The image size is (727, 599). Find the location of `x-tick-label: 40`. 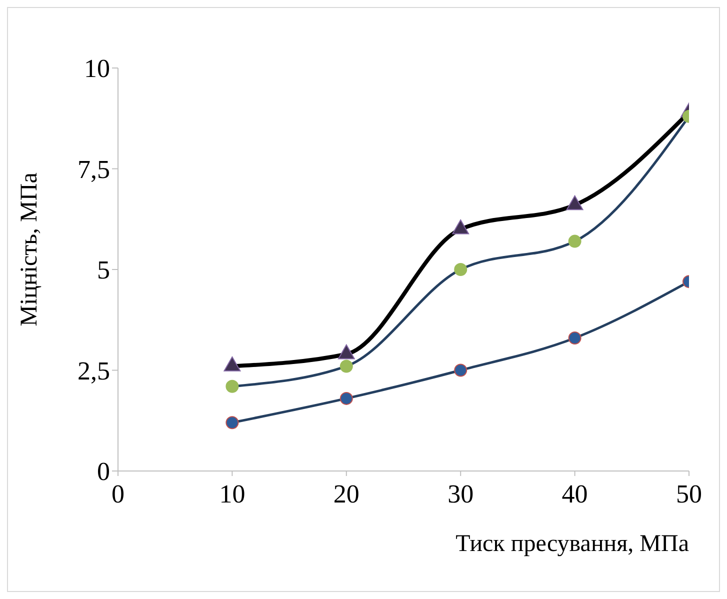

x-tick-label: 40 is located at coordinates (575, 493).